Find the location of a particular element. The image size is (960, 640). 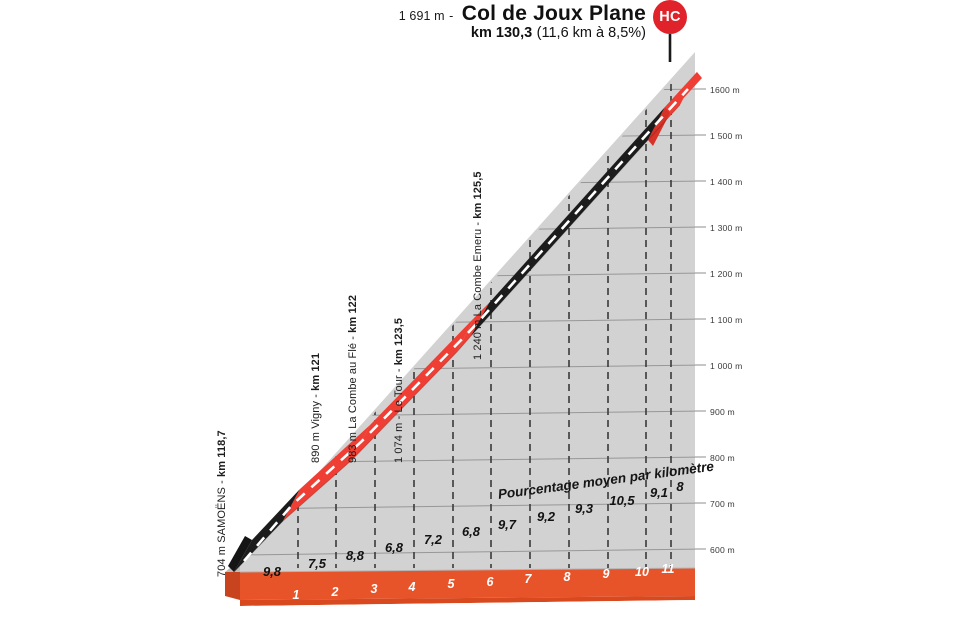

km-mark: km 130,3 is located at coordinates (501, 33).